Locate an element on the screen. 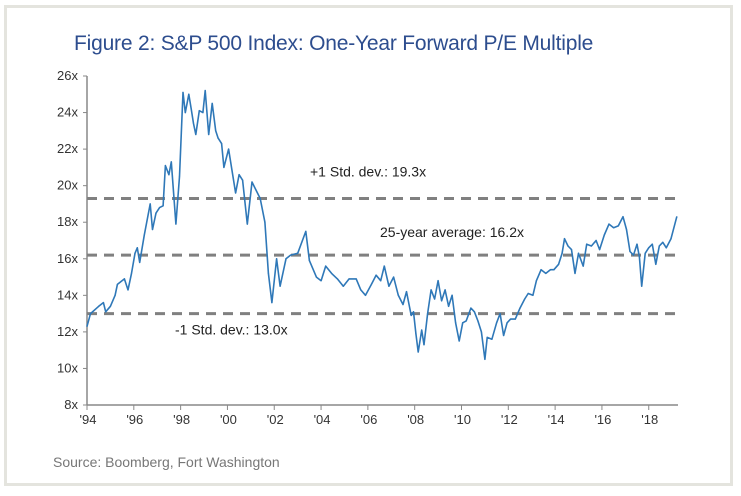 Image resolution: width=741 pixels, height=496 pixels. x-tick-label: '96 is located at coordinates (134, 419).